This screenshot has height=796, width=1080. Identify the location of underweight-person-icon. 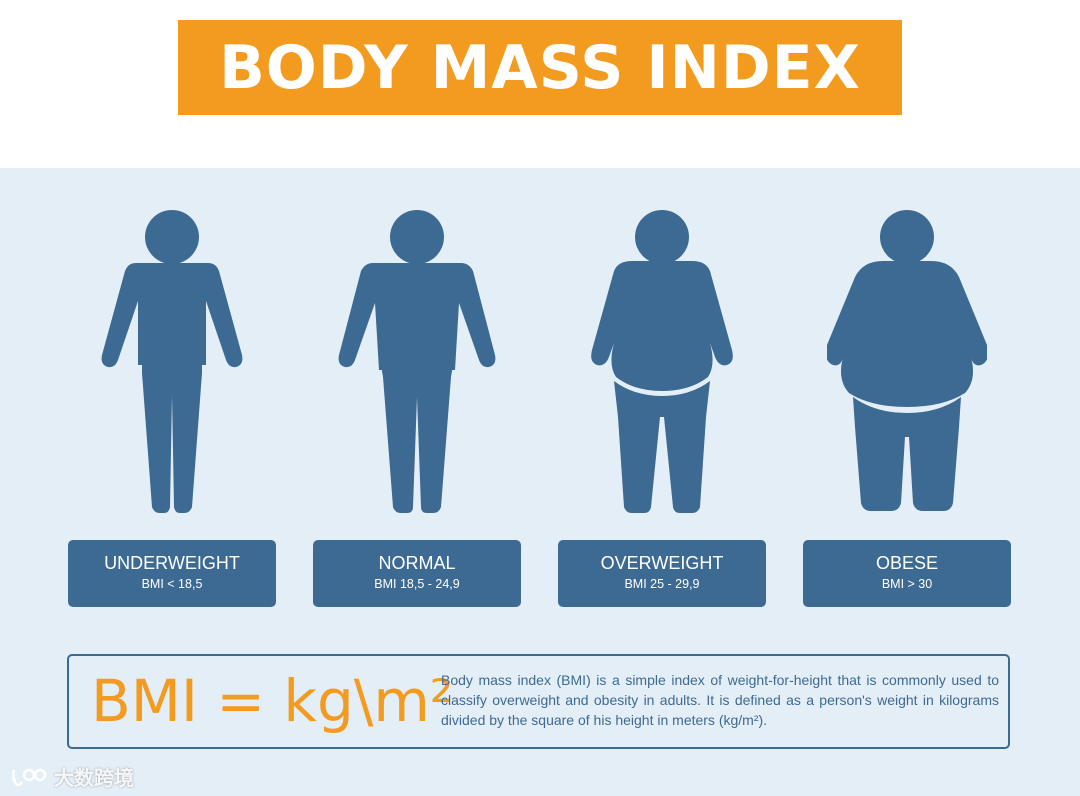
(172, 360).